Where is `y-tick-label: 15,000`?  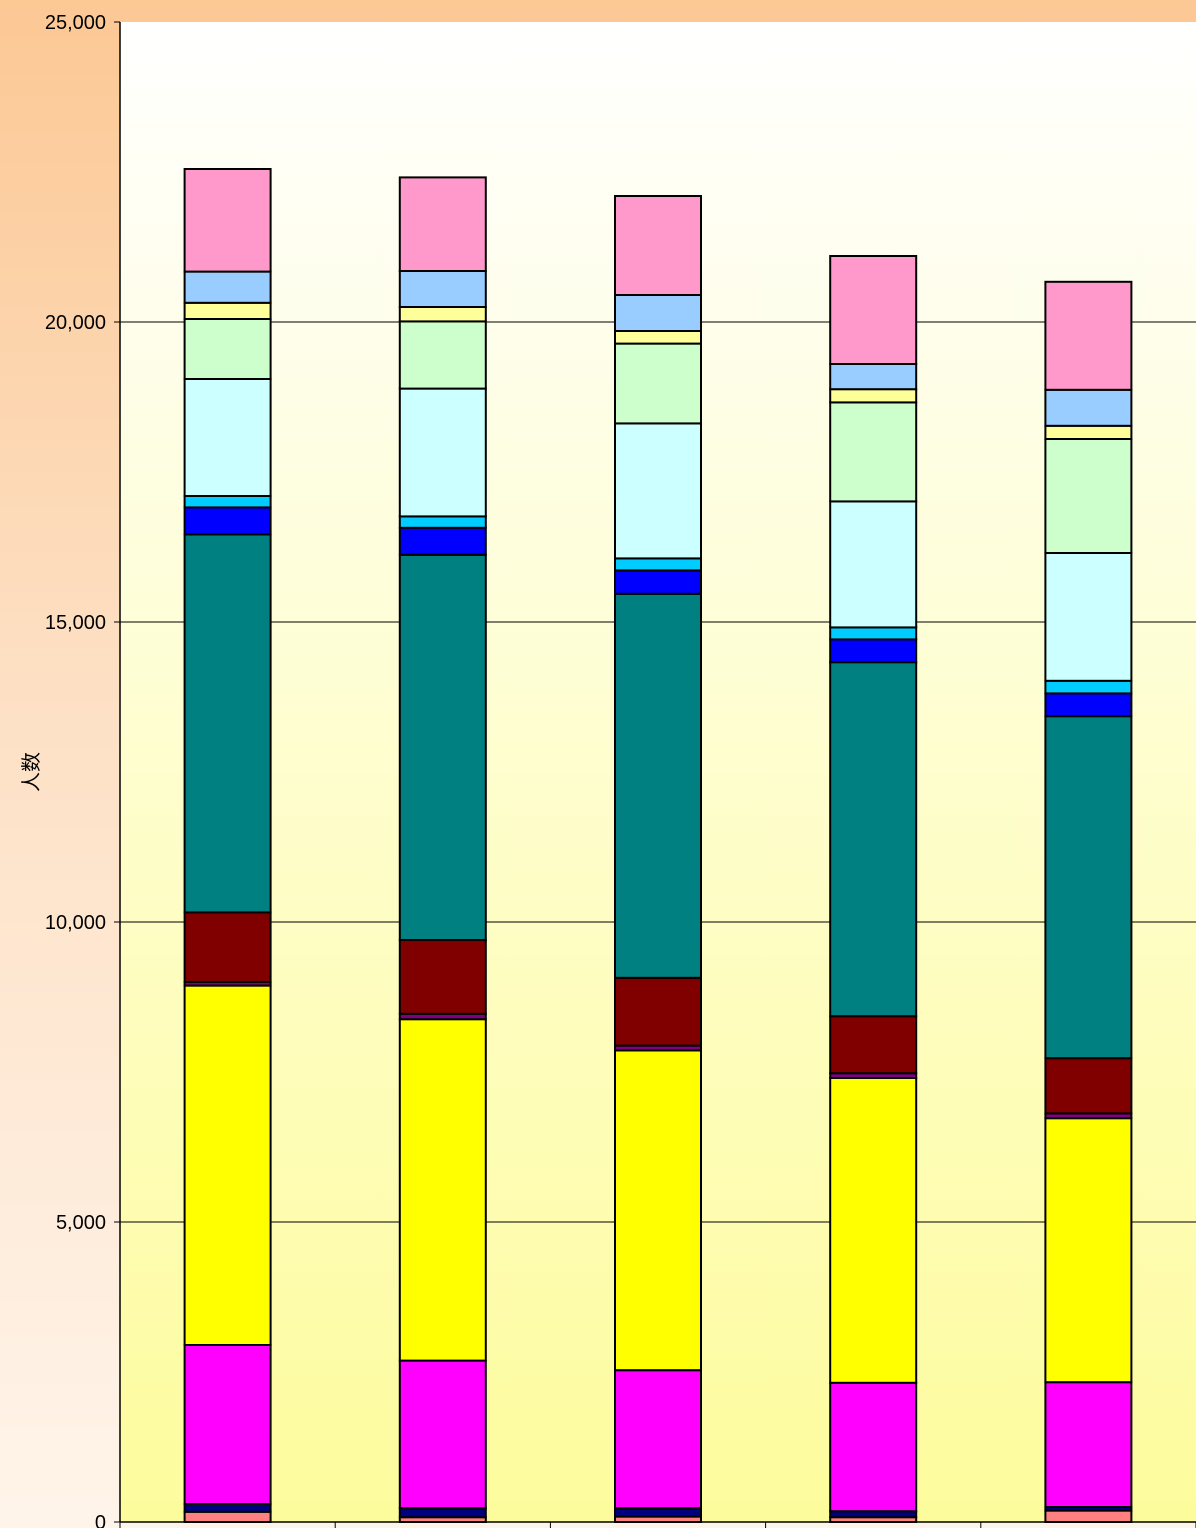 y-tick-label: 15,000 is located at coordinates (75, 623).